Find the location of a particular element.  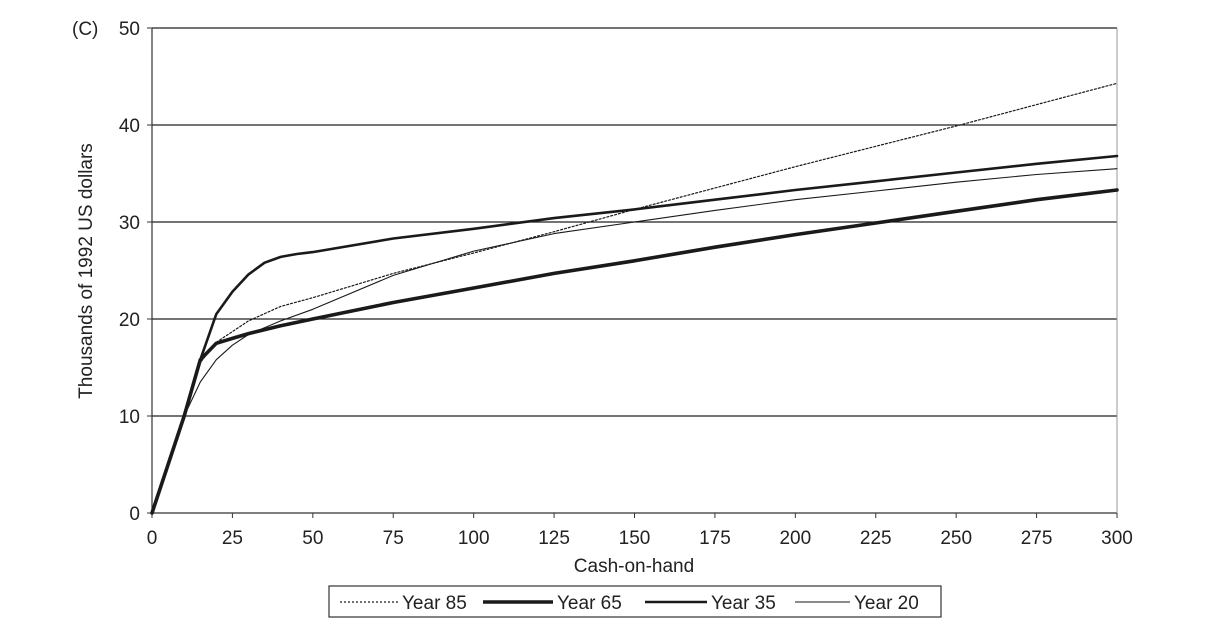

y-tick-label: 40 is located at coordinates (129, 126).